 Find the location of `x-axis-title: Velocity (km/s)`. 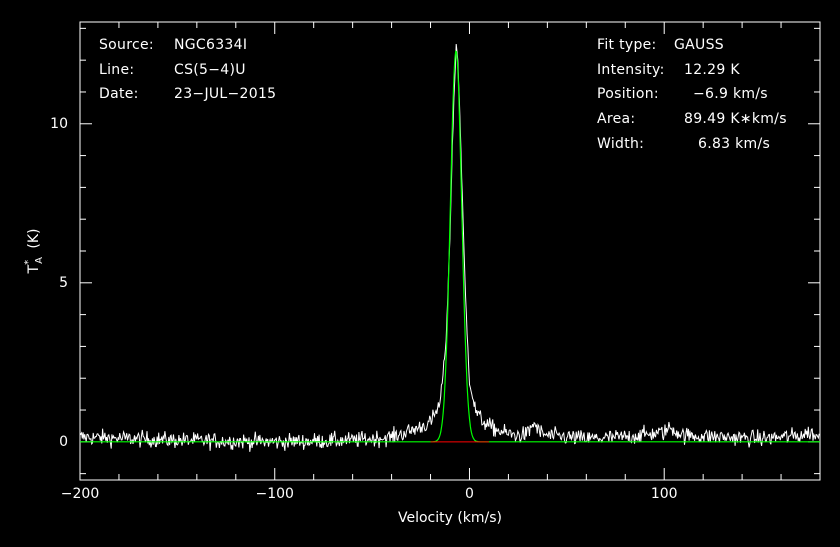

x-axis-title: Velocity (km/s) is located at coordinates (450, 518).